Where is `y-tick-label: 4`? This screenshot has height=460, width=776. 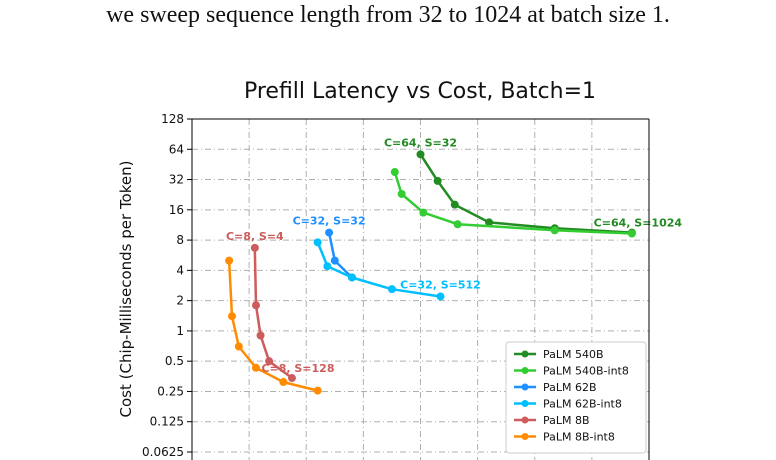
y-tick-label: 4 is located at coordinates (180, 270).